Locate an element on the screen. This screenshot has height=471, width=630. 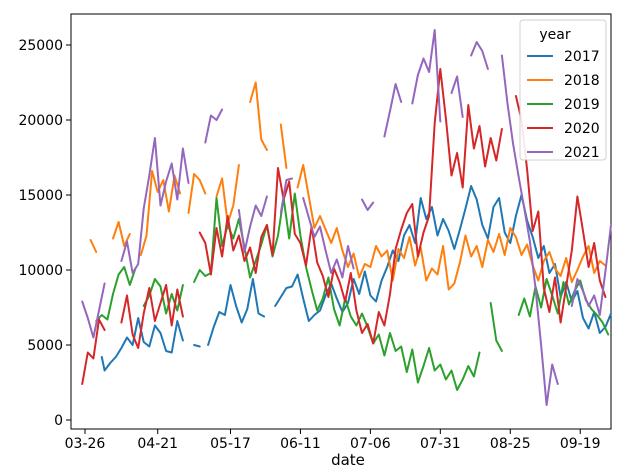
x-tick-label: 04-21 is located at coordinates (157, 444).